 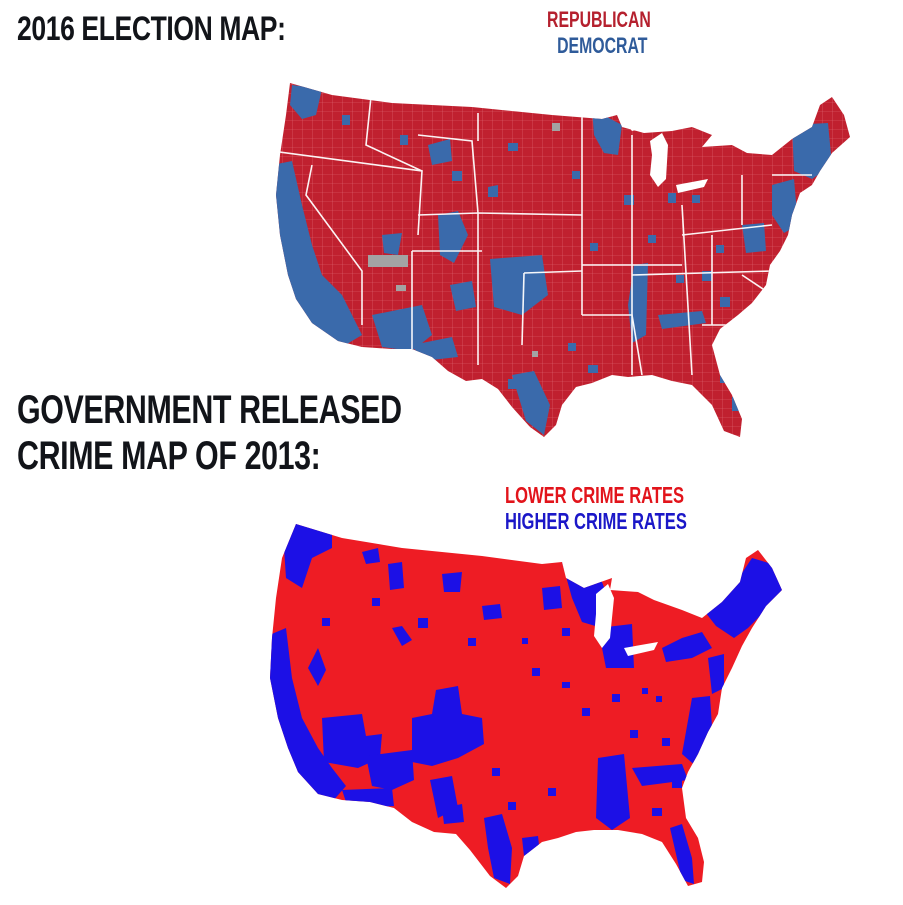 What do you see at coordinates (209, 433) in the screenshot?
I see `crime-map-title: GOVERNMENT RELEASED CRIME MAP OF 2013:` at bounding box center [209, 433].